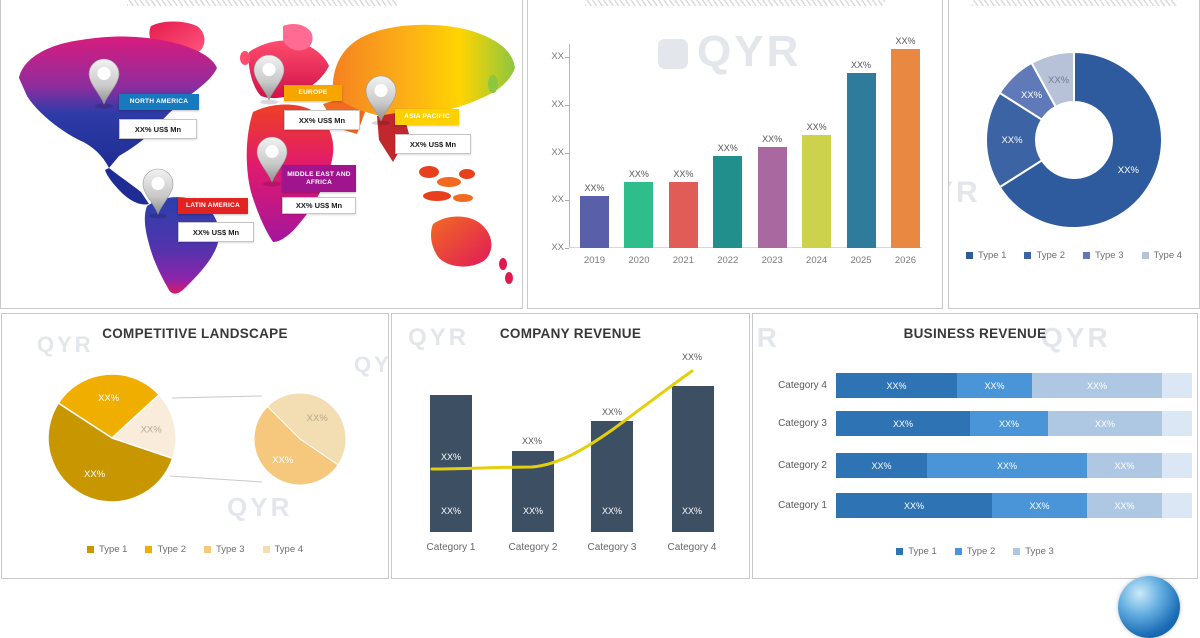 The width and height of the screenshot is (1200, 638). Describe the element at coordinates (213, 206) in the screenshot. I see `region-label: LATIN AMERICA` at that location.